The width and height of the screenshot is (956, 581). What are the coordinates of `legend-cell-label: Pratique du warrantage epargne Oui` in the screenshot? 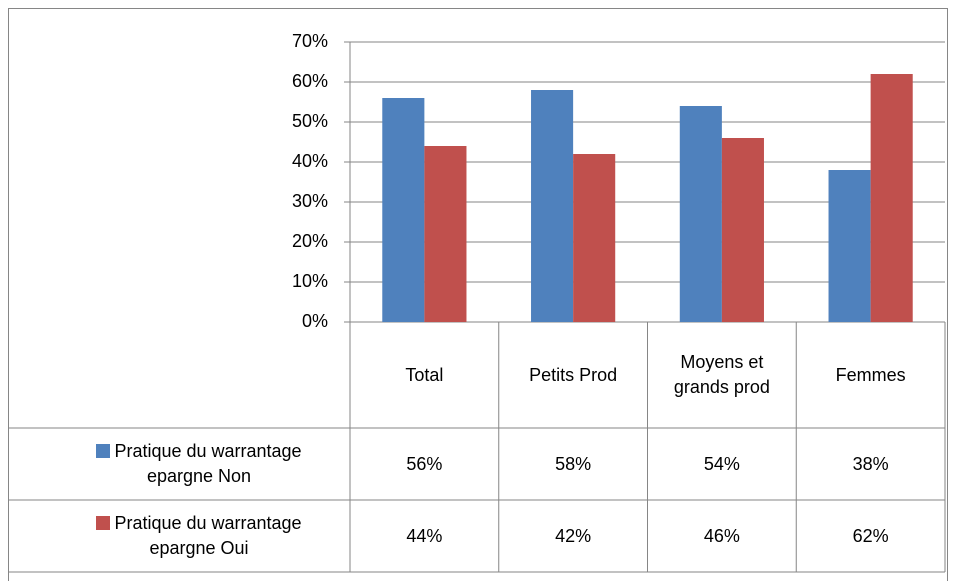 It's located at (208, 535).